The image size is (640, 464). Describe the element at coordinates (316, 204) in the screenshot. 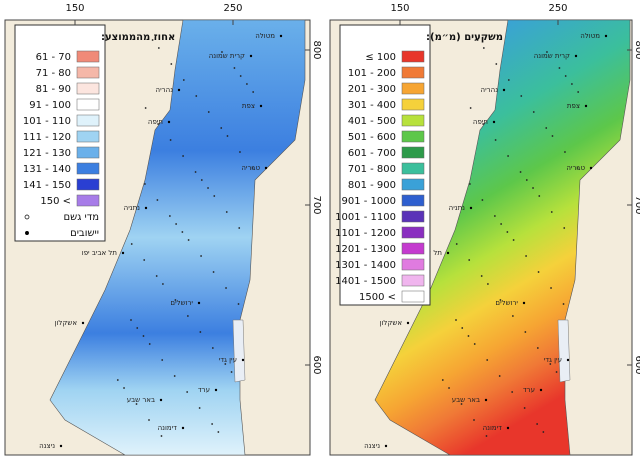

I see `y-tick-label: 700` at that location.